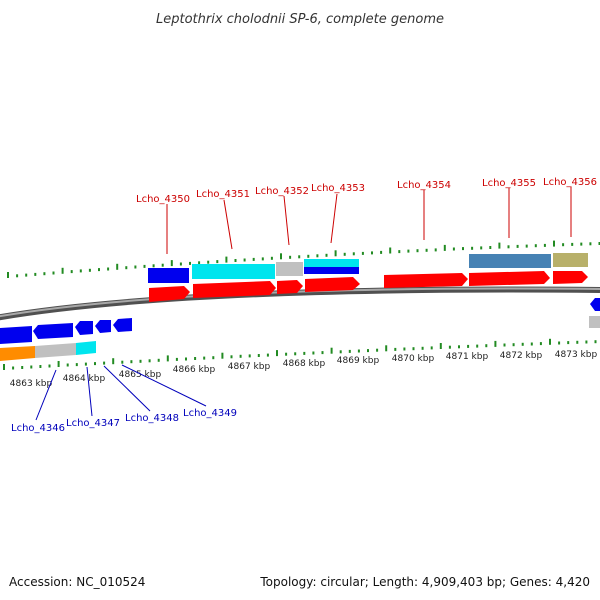  What do you see at coordinates (31, 384) in the screenshot?
I see `kbp-label: 4863 kbp` at bounding box center [31, 384].